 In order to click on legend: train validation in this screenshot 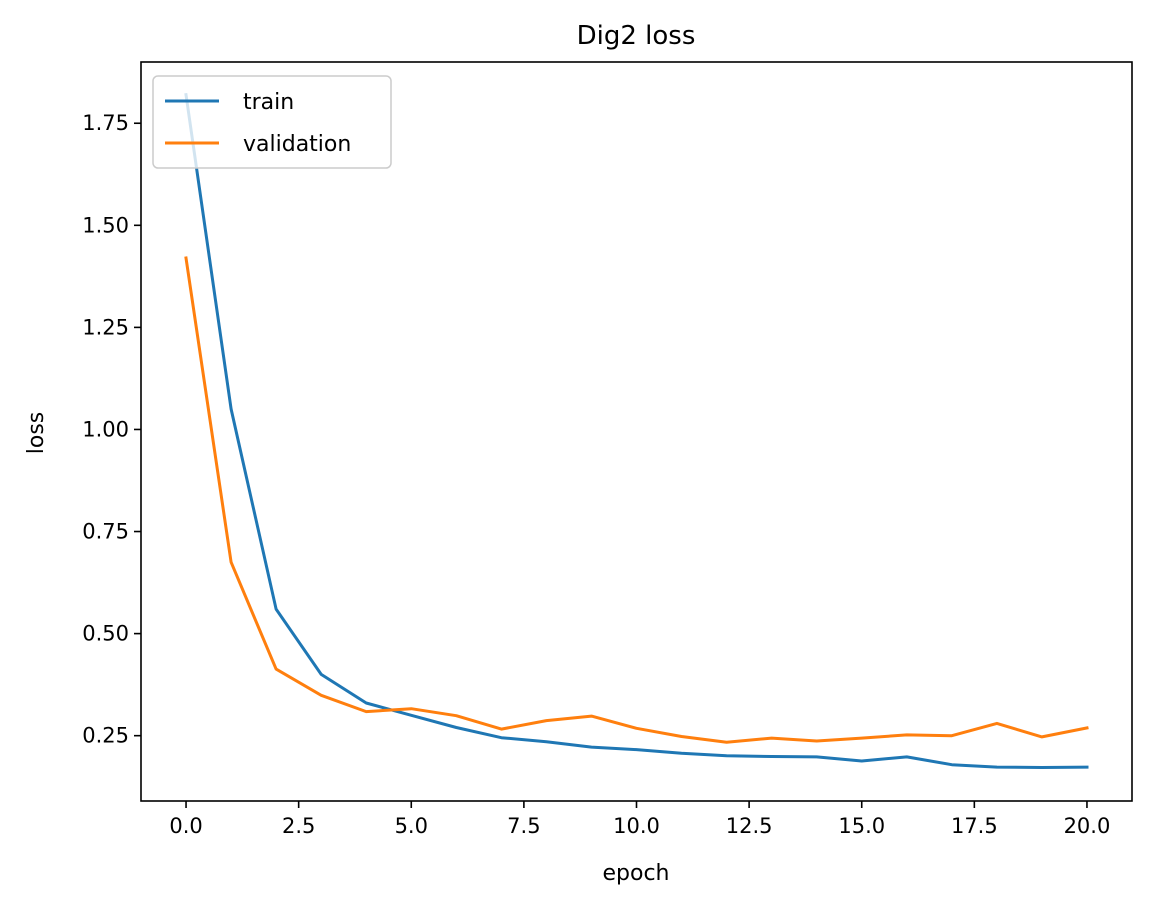, I will do `click(272, 122)`.